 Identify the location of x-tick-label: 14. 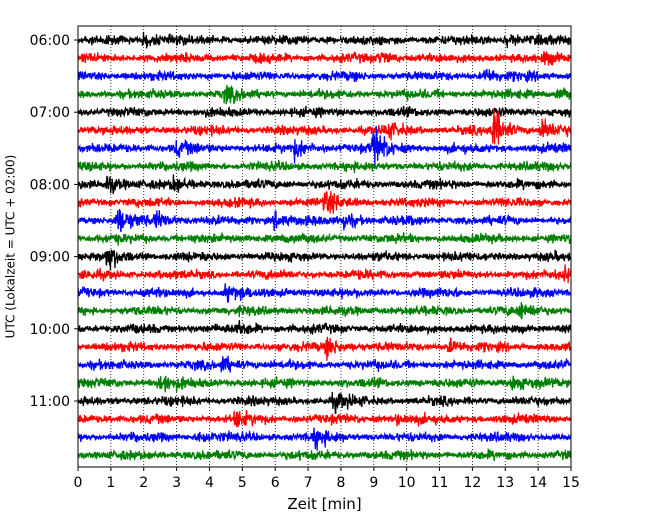
(538, 483).